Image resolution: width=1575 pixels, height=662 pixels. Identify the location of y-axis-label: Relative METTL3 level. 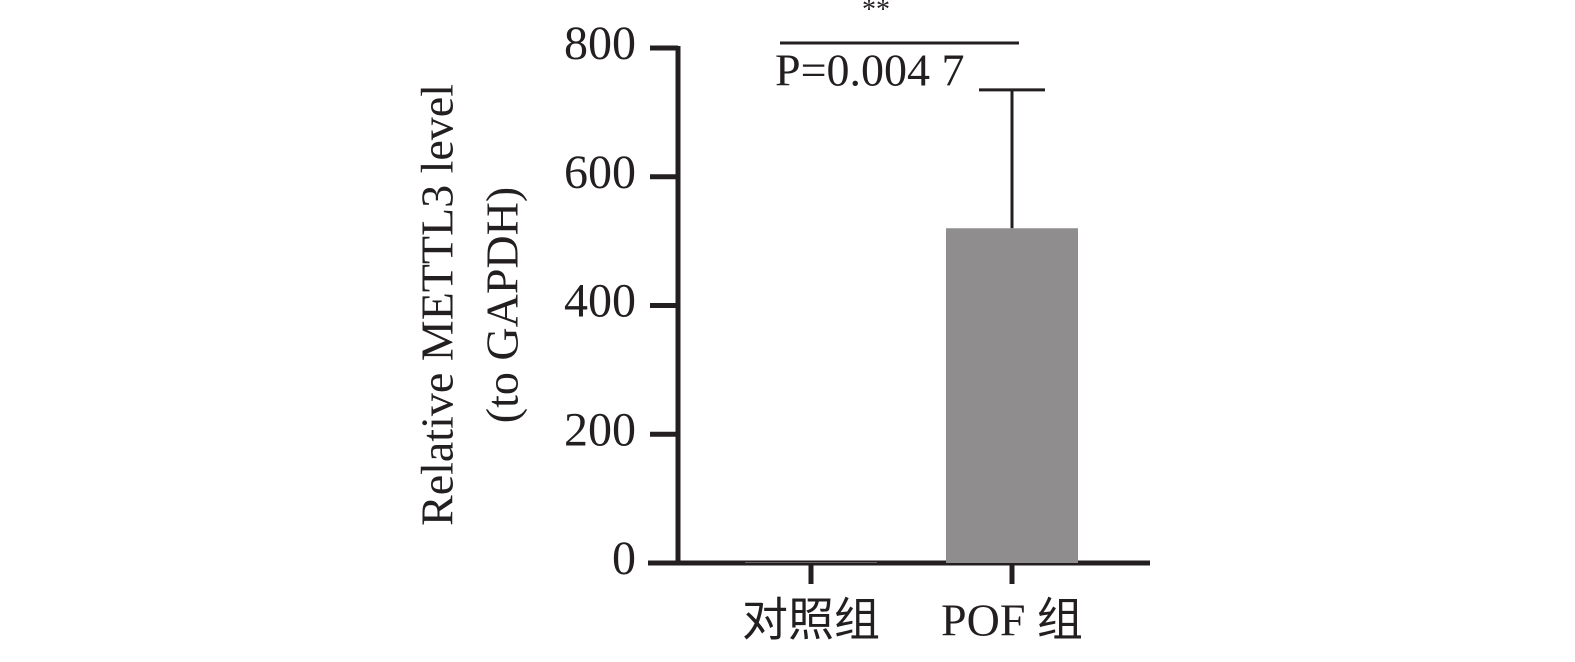
(437, 305).